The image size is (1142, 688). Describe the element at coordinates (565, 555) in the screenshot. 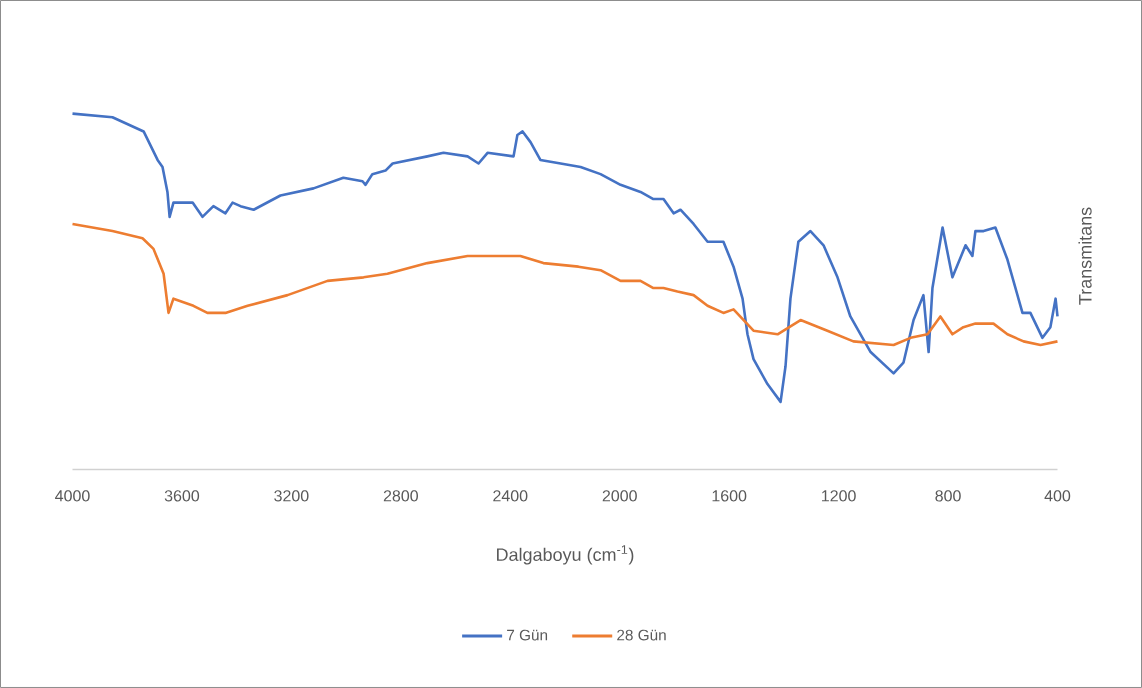

I see `x-axis-title: Dalgaboyu (cm$^{-1}$)` at that location.